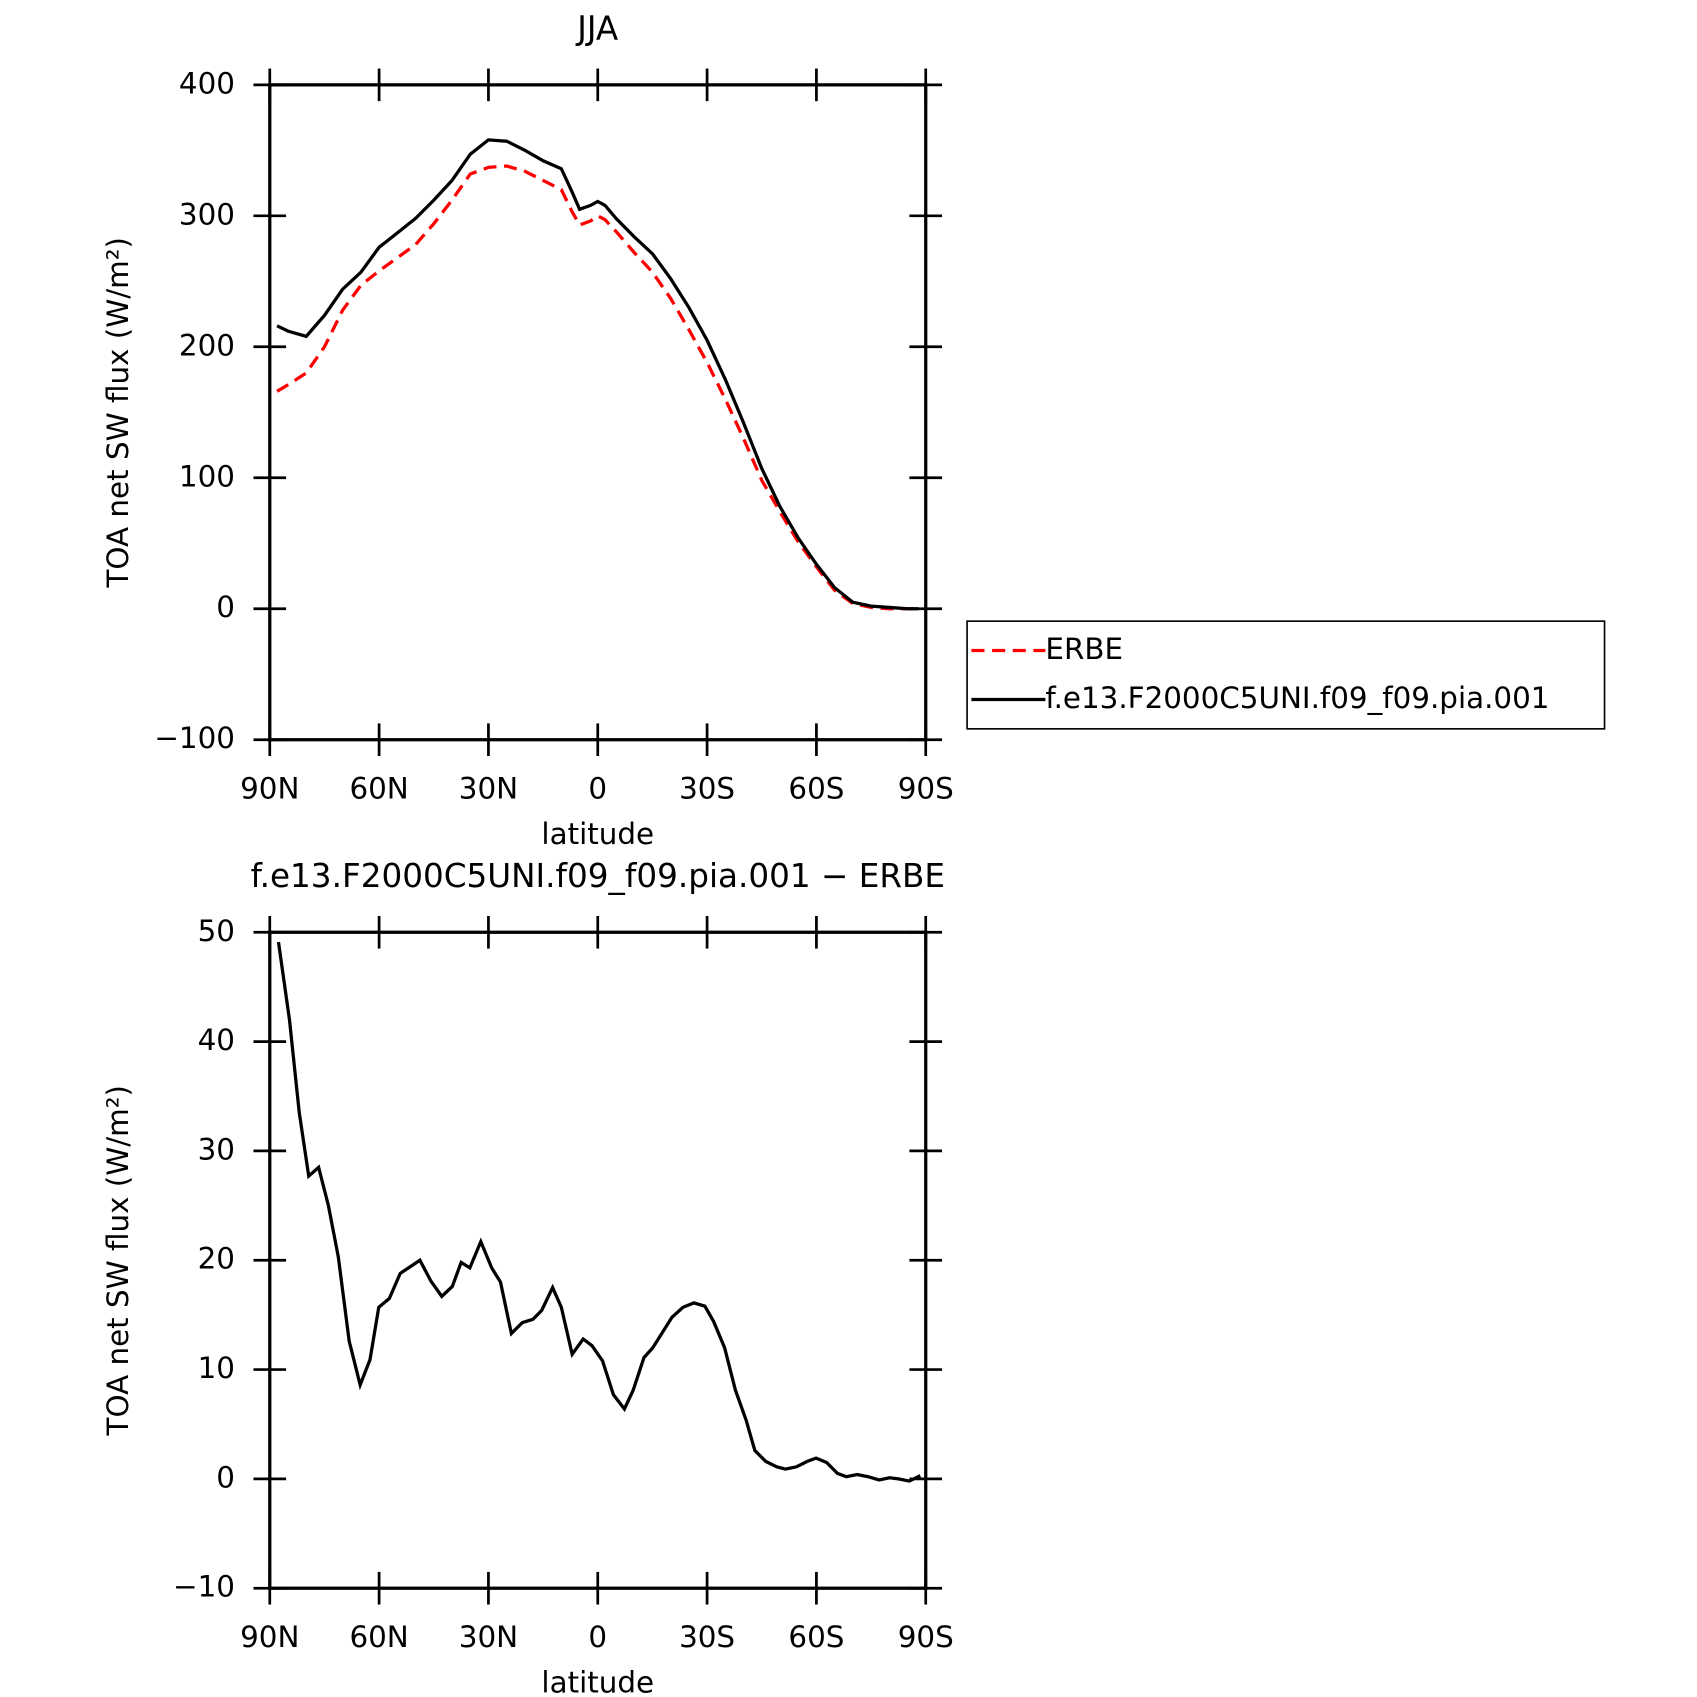  I want to click on chart-title: f.e13.F2000C5UNI.f09_f09.pia.001 − ERBE, so click(598, 876).